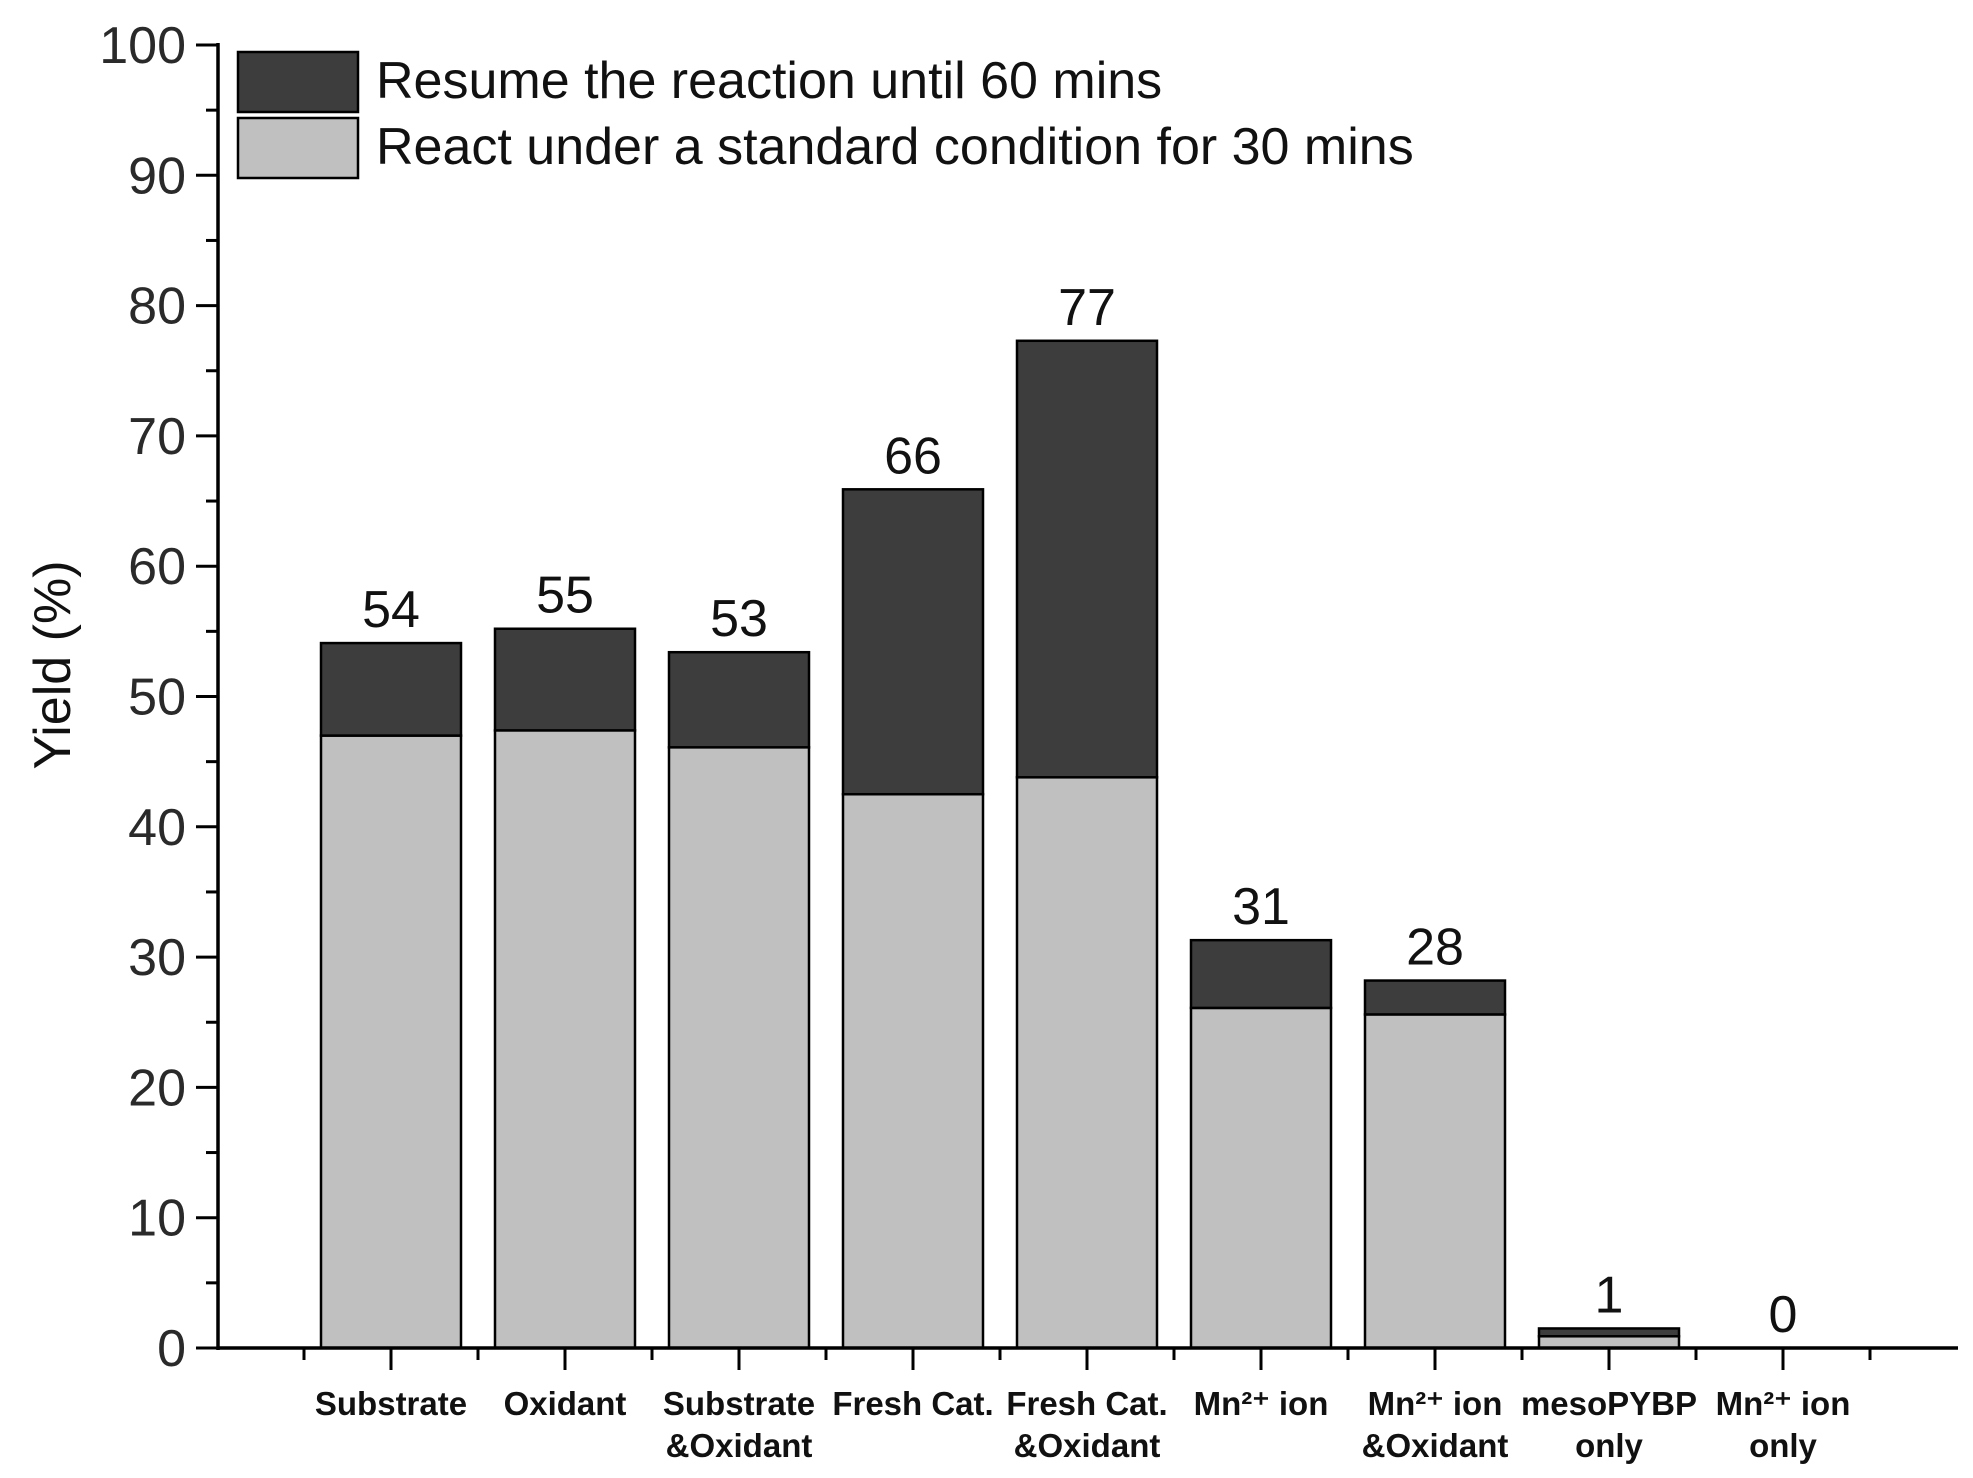 The width and height of the screenshot is (1973, 1478). What do you see at coordinates (1783, 1315) in the screenshot?
I see `data-label: 0` at bounding box center [1783, 1315].